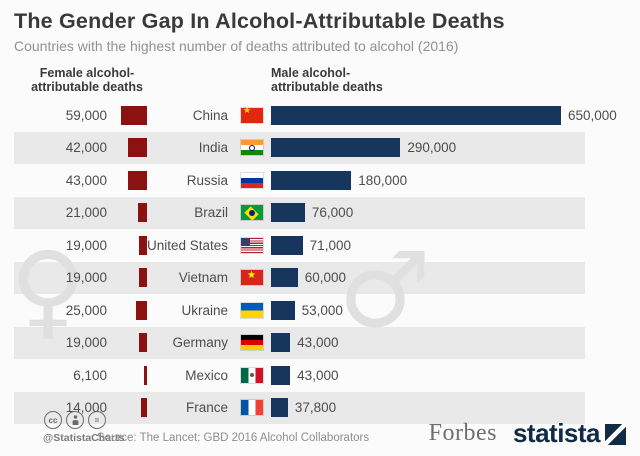 Image resolution: width=640 pixels, height=456 pixels. Describe the element at coordinates (86, 180) in the screenshot. I see `female-value-label: 43,000` at that location.